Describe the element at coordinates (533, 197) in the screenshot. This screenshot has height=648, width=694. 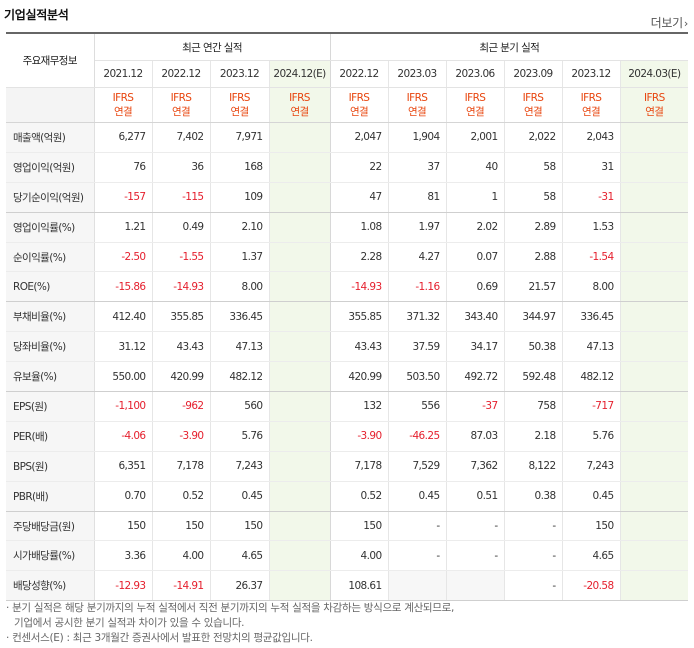
I see `value-cell: 58` at that location.